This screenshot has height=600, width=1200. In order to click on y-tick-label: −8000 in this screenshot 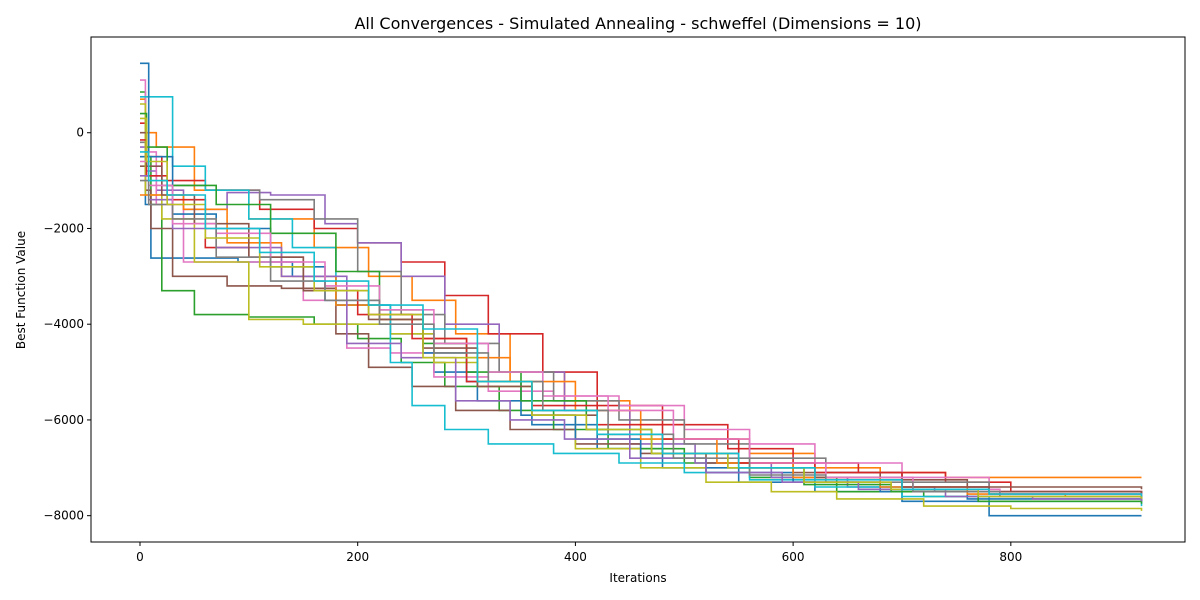, I will do `click(63, 516)`.